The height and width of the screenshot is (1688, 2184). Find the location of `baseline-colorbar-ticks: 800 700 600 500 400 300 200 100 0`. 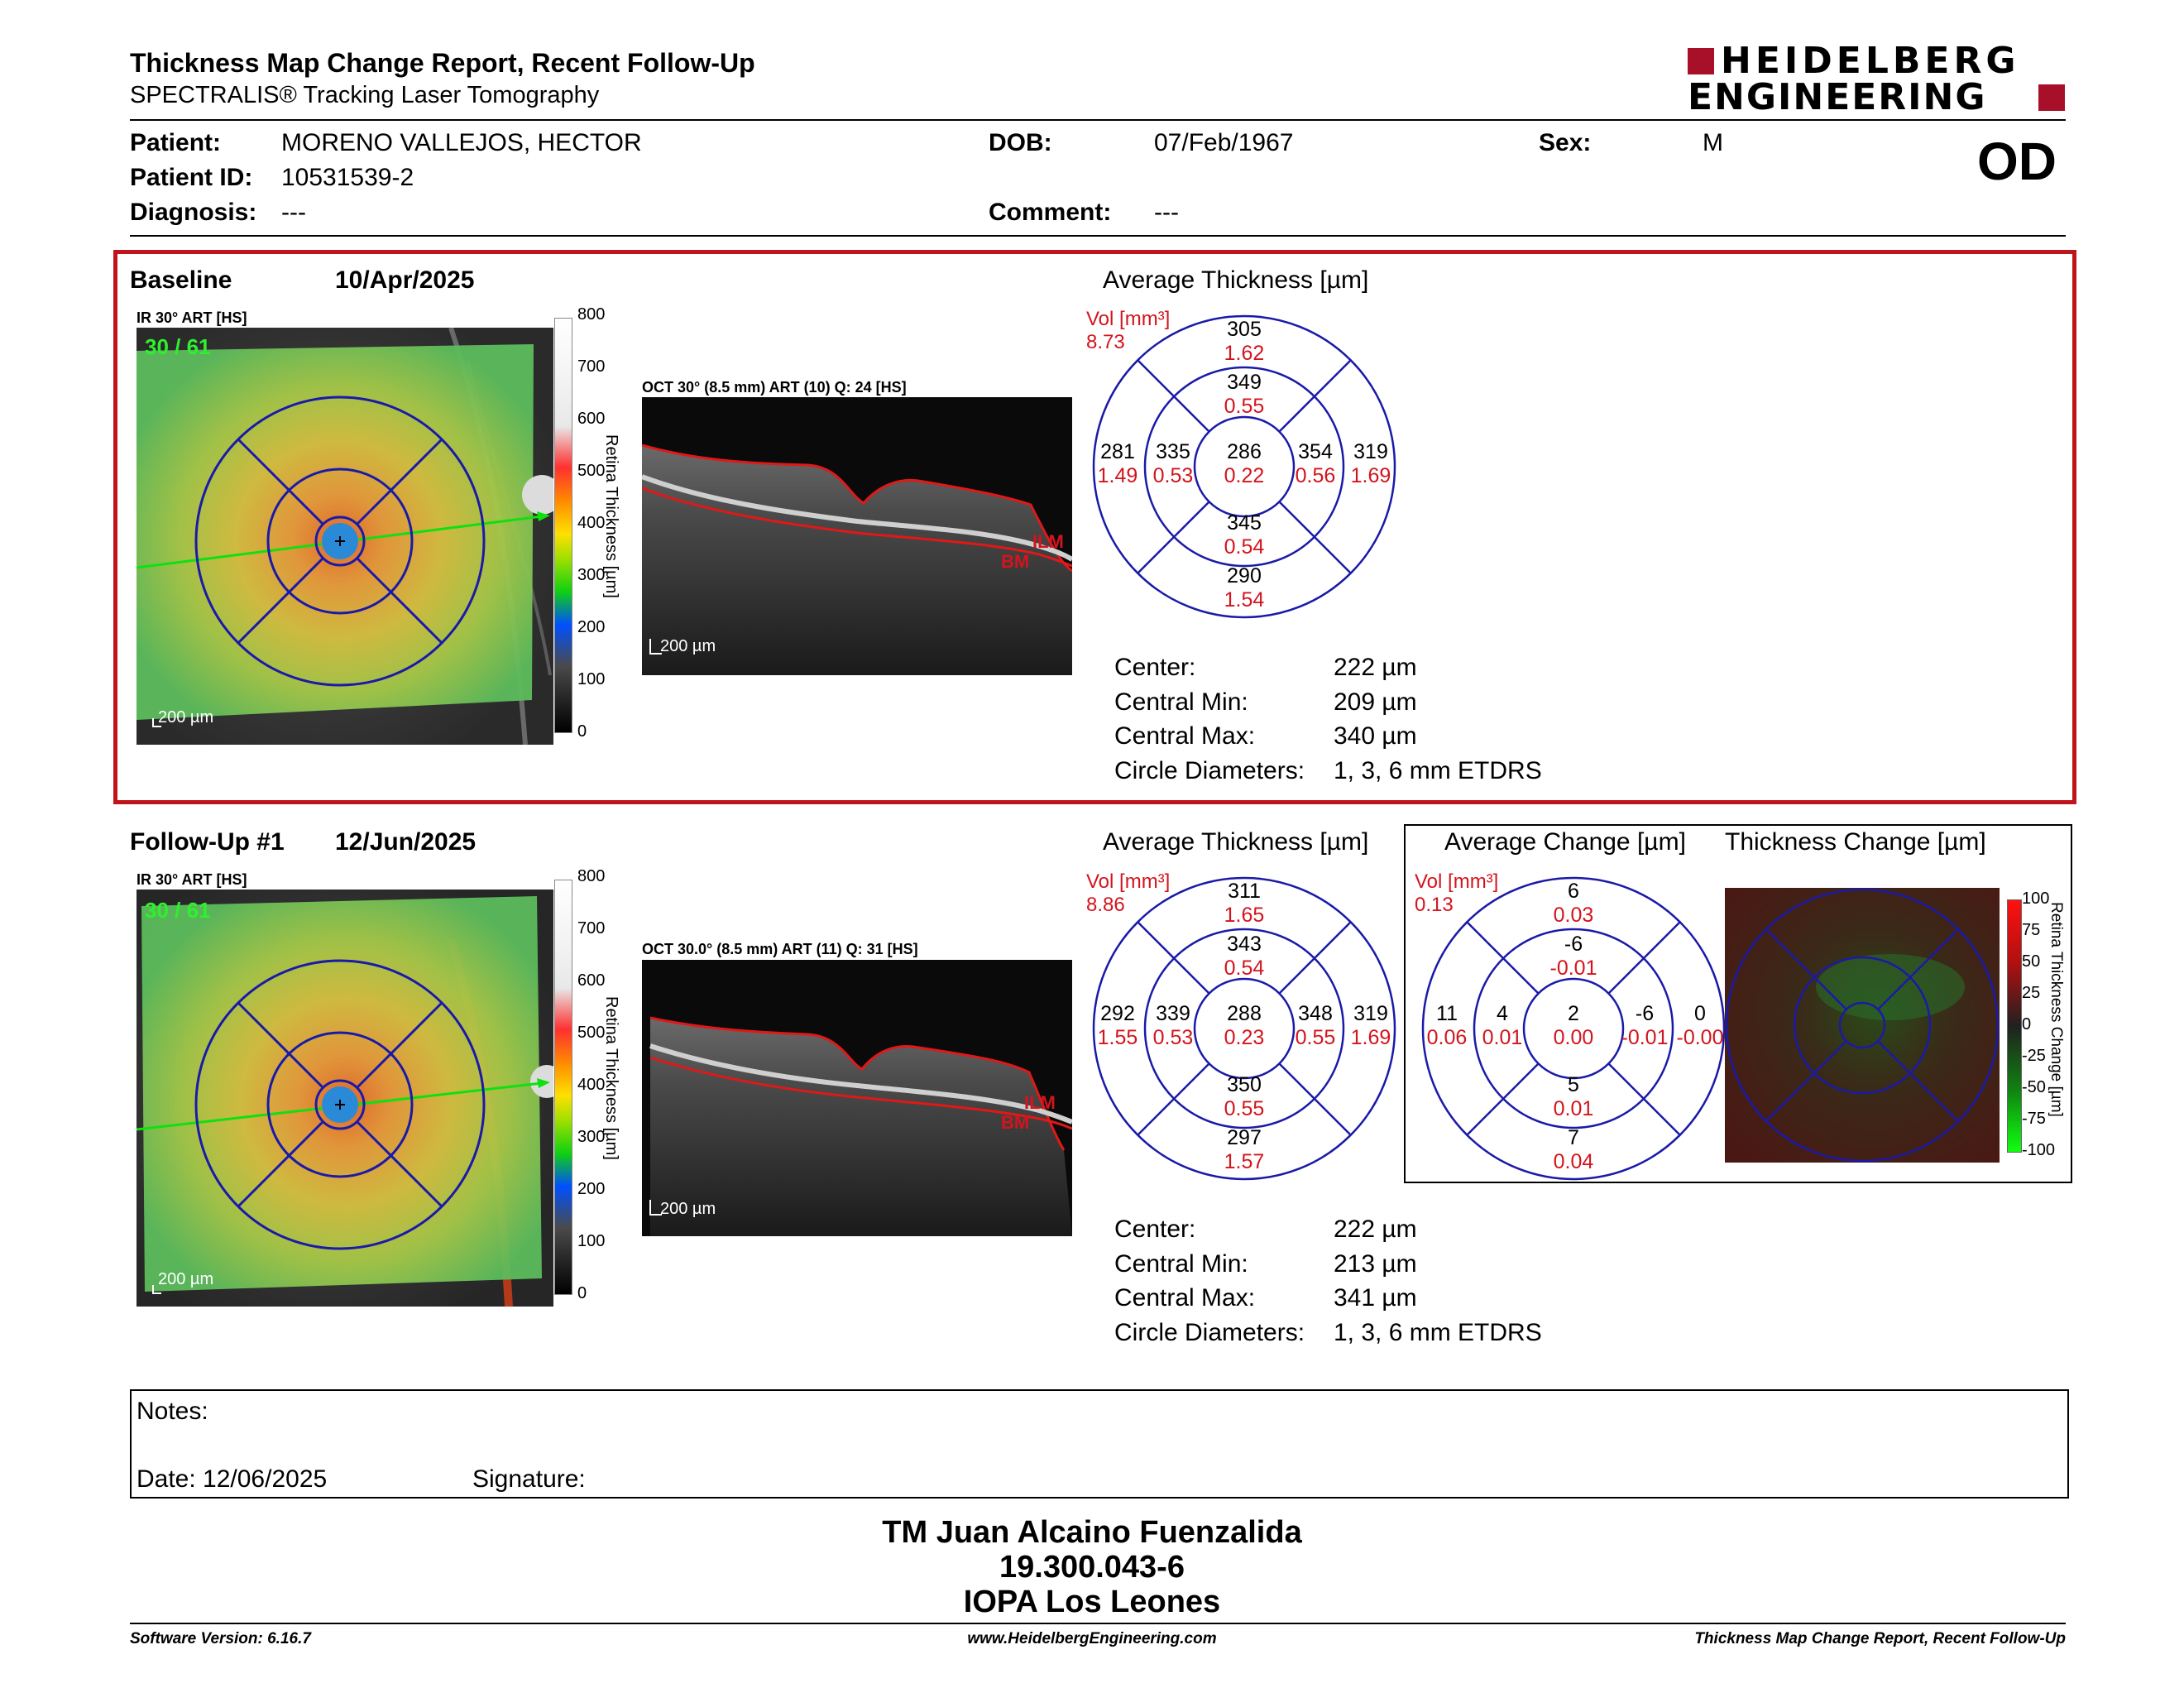

baseline-colorbar-ticks: 800 700 600 500 400 300 200 100 0 is located at coordinates (591, 523).